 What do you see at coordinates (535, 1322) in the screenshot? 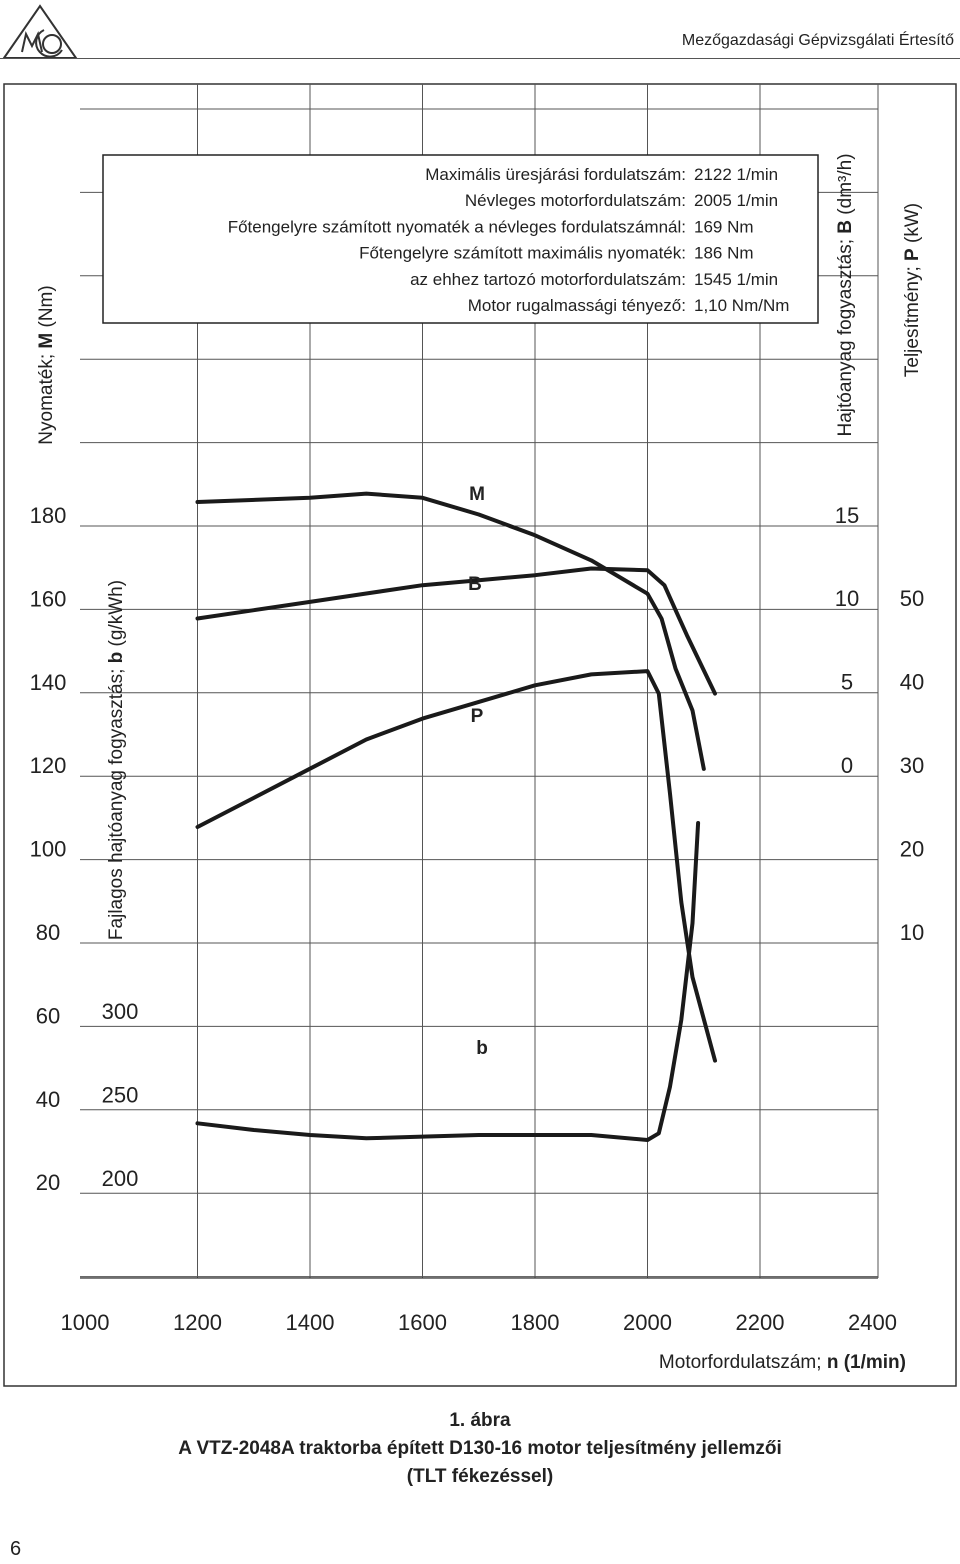
I see `x-tick-label: 1800` at bounding box center [535, 1322].